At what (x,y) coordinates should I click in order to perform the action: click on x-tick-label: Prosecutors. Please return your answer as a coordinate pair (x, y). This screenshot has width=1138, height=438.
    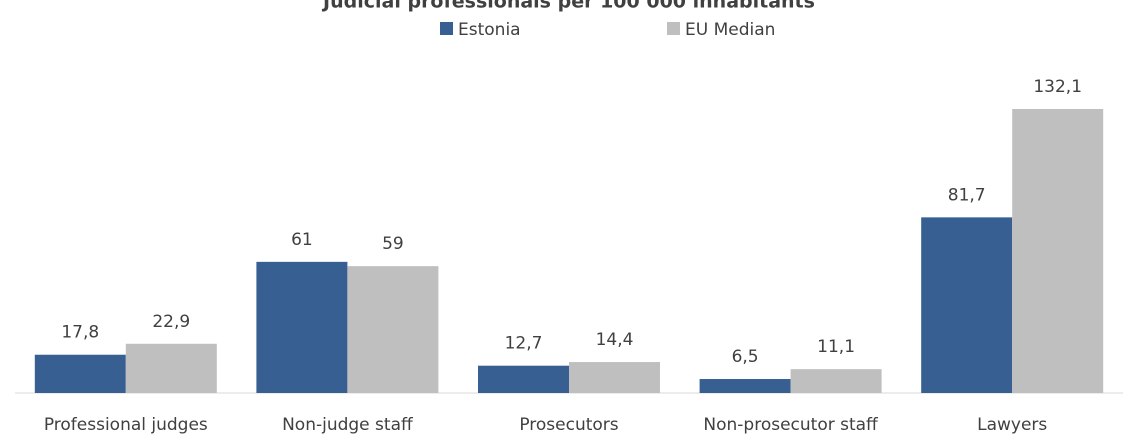
    Looking at the image, I should click on (568, 425).